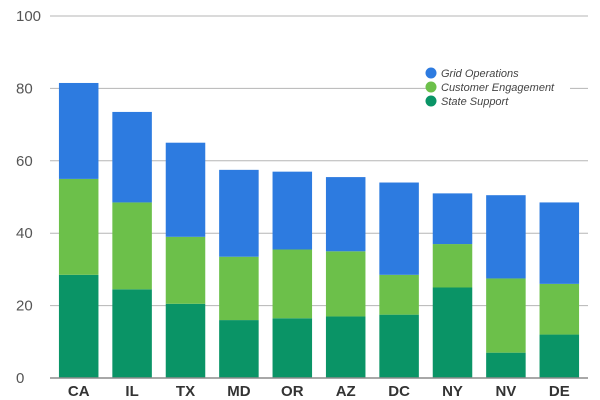 Image resolution: width=600 pixels, height=400 pixels. I want to click on legend-label: Customer Engagement, so click(498, 88).